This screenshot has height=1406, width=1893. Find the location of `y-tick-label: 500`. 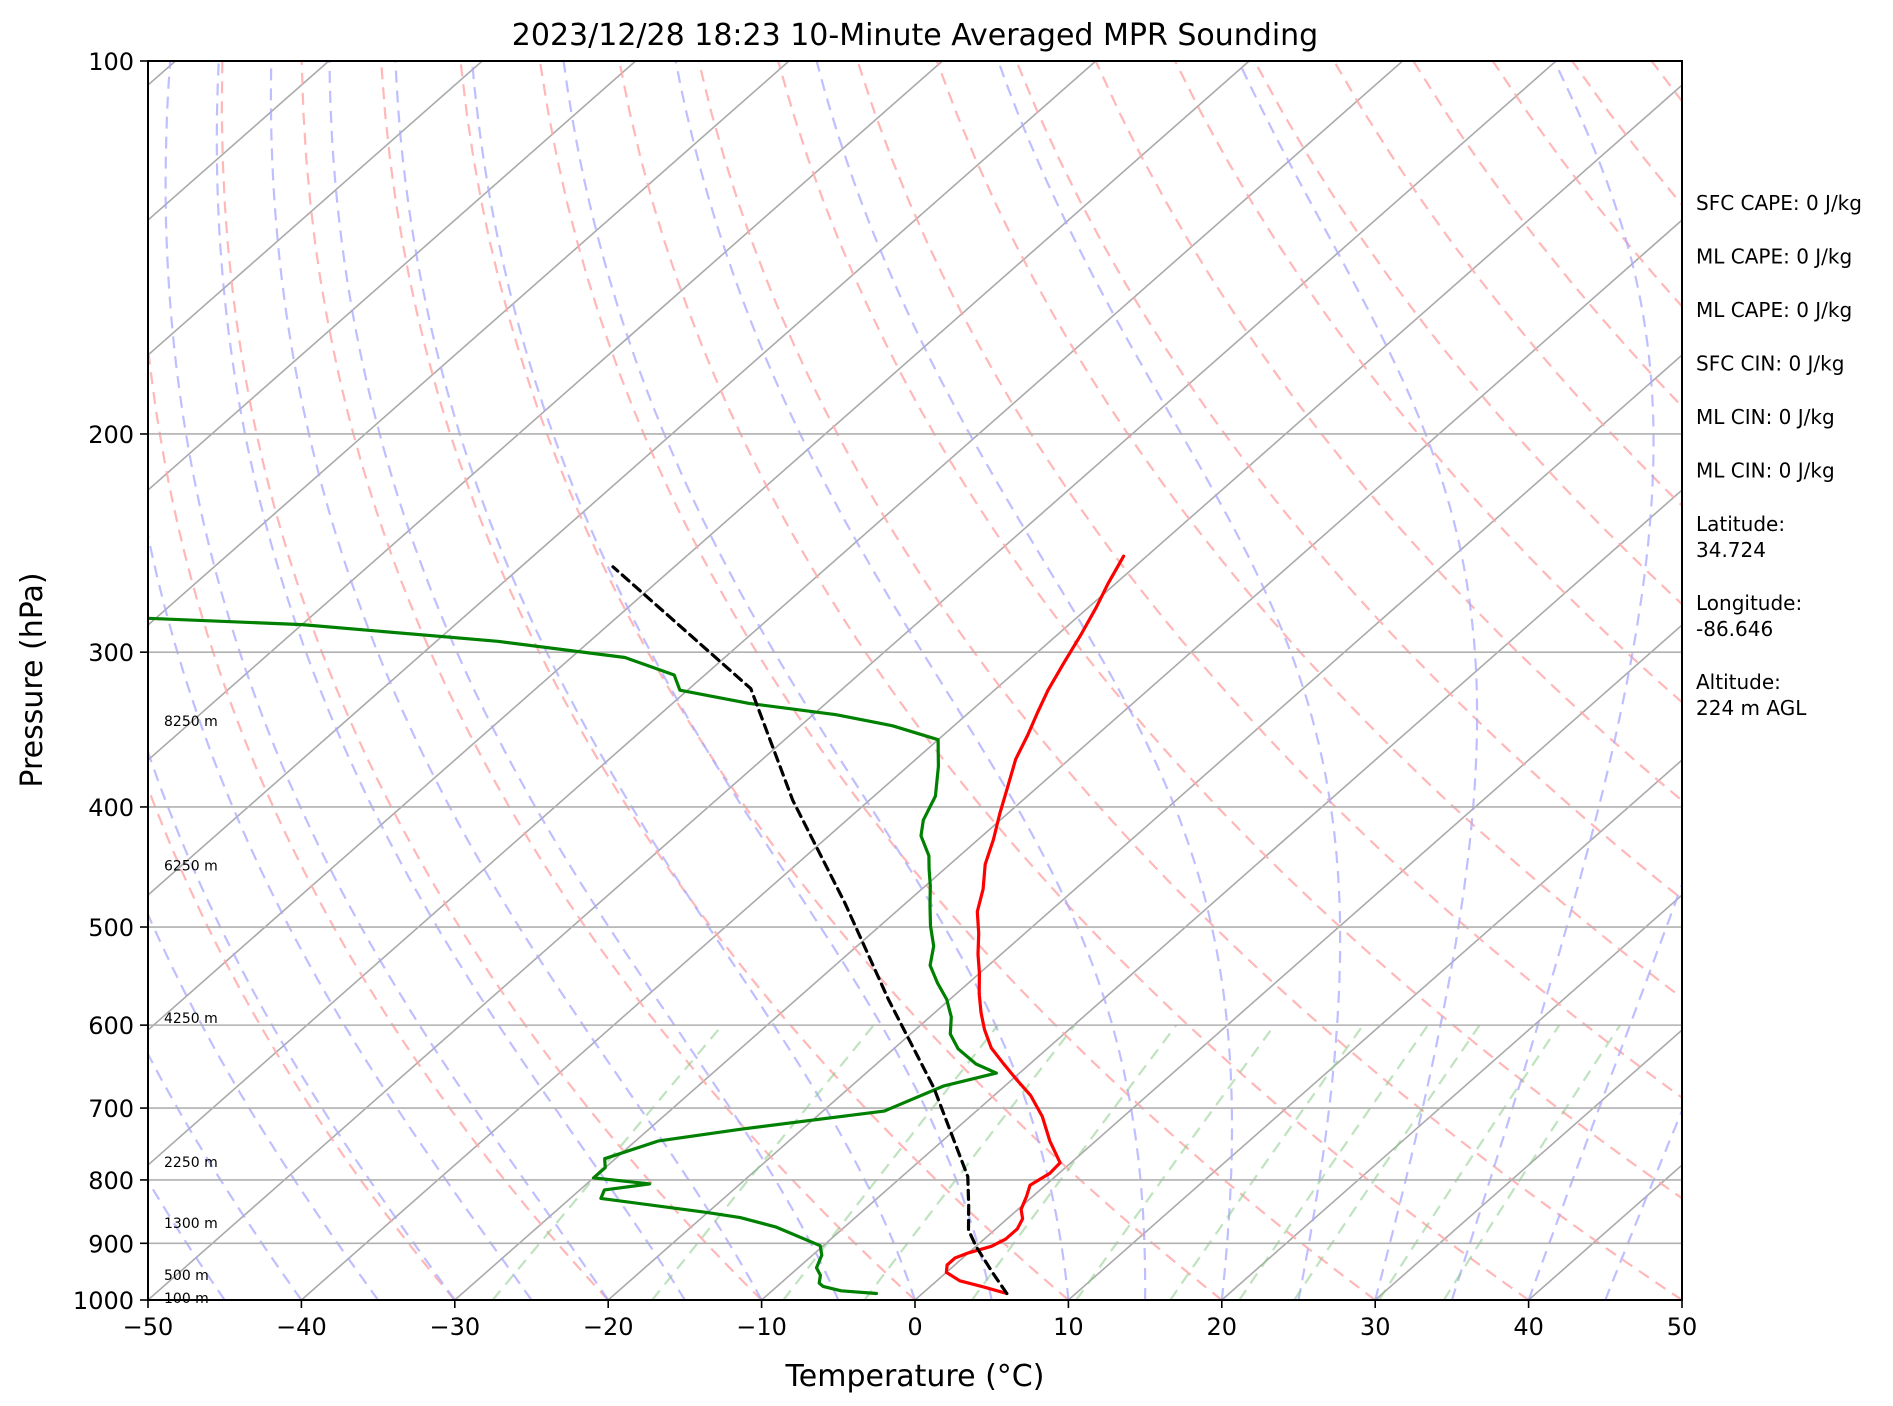

y-tick-label: 500 is located at coordinates (111, 928).